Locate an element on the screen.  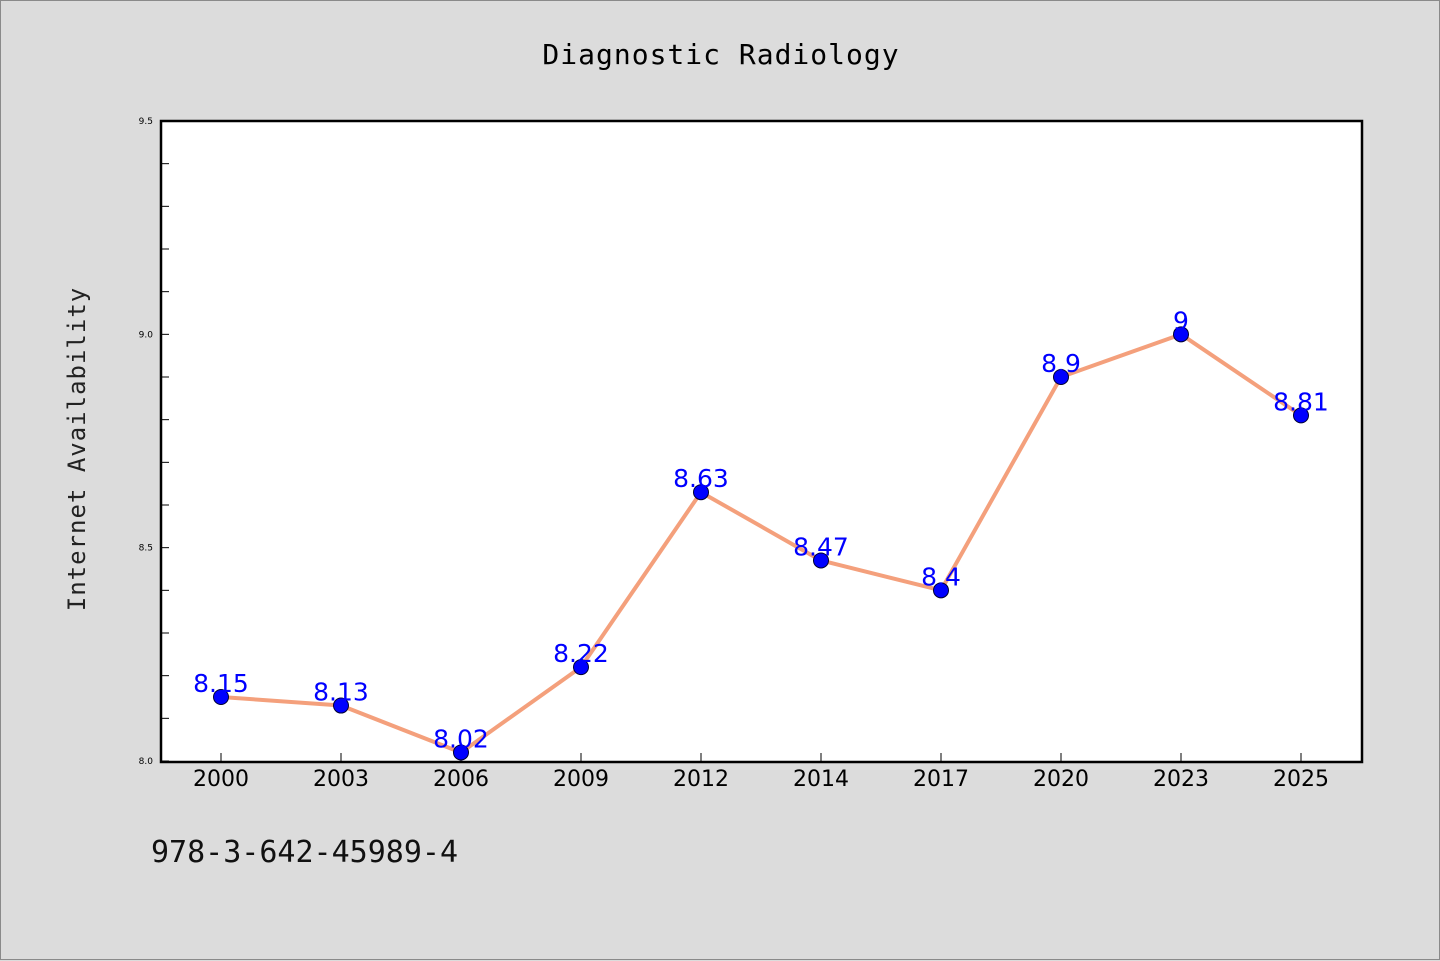
y-axis: 8.0 8.5 9.0 9.5 is located at coordinates (154, 442).